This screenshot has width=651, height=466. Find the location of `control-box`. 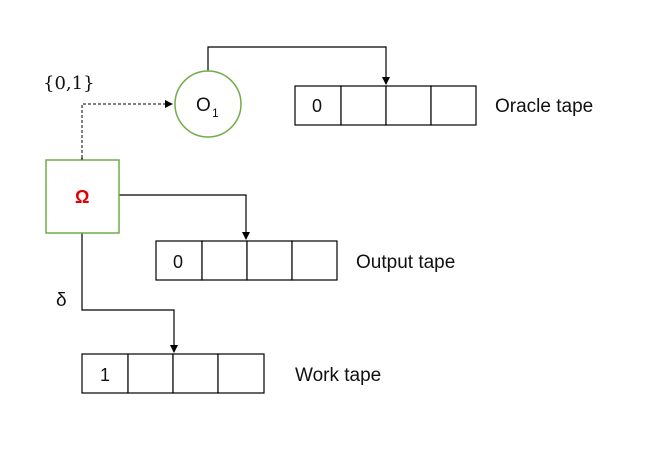

control-box is located at coordinates (82, 196).